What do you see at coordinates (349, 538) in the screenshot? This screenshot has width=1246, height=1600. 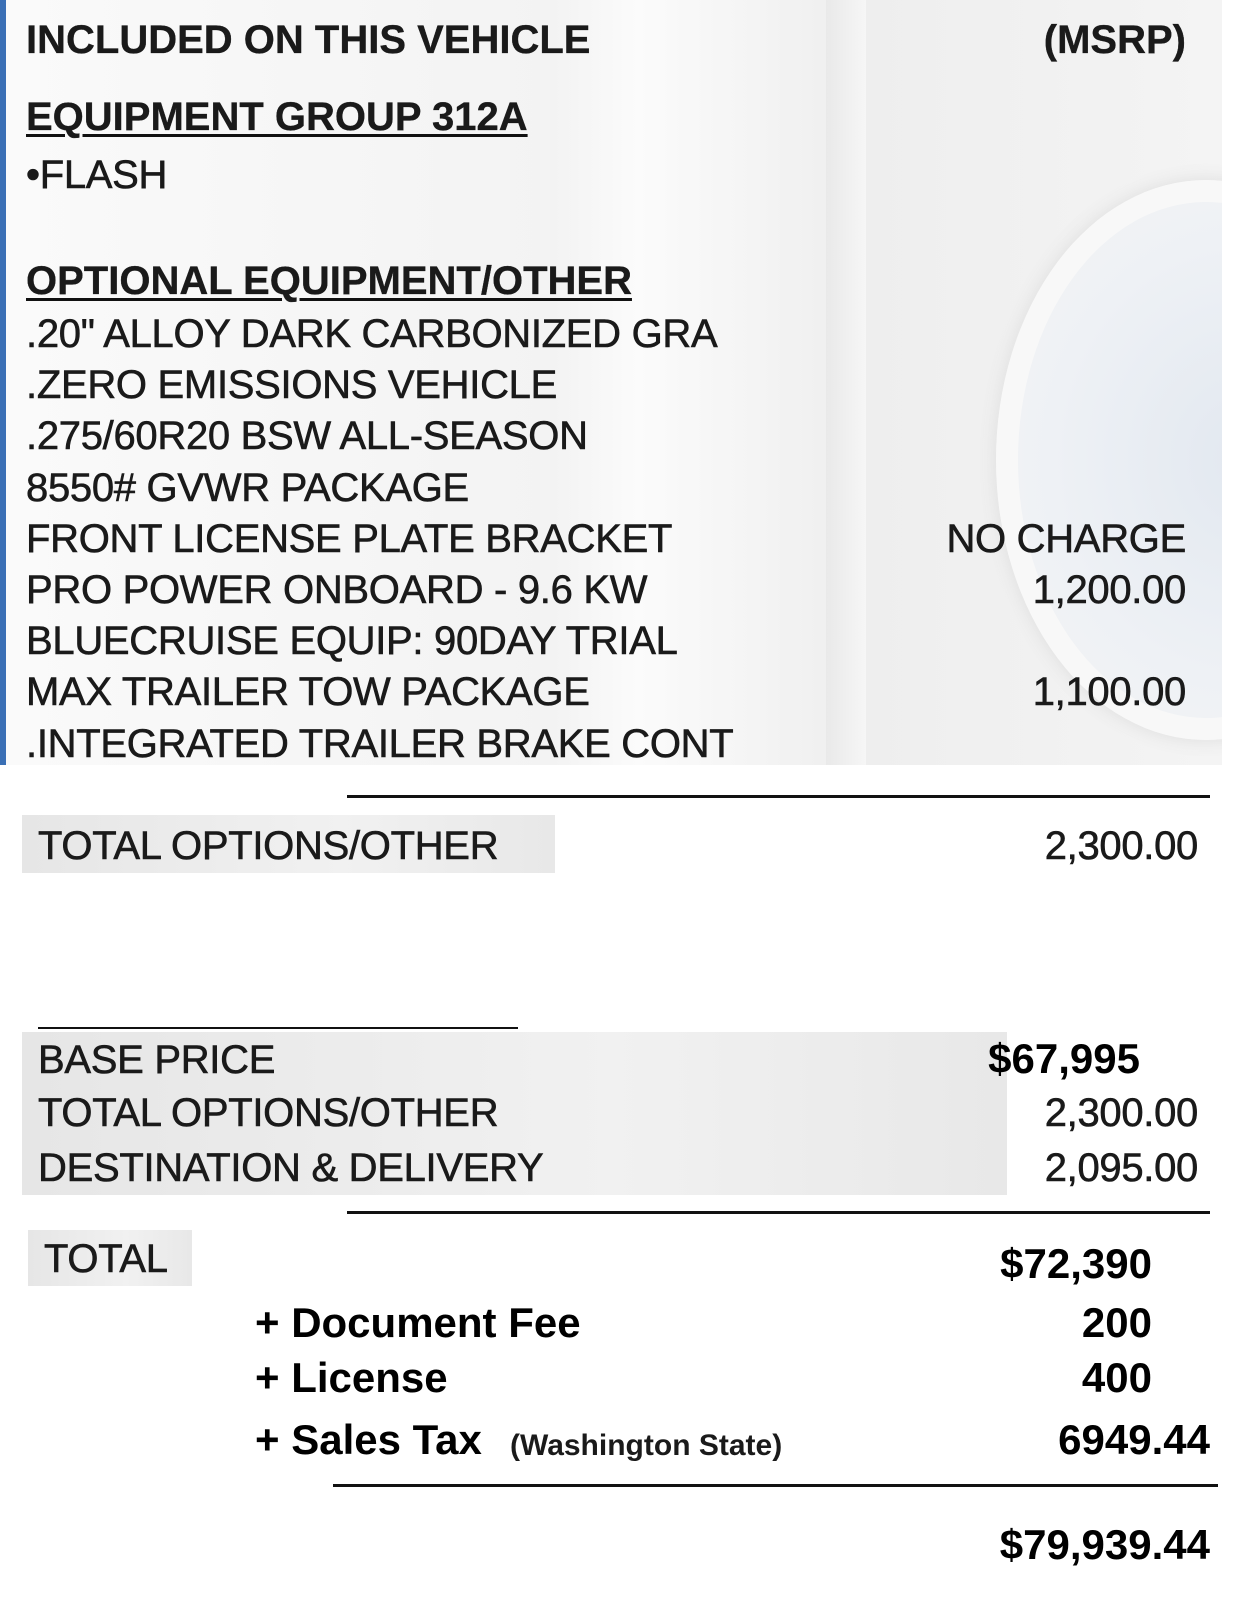 I see `option-item-label: FRONT LICENSE PLATE BRACKET` at bounding box center [349, 538].